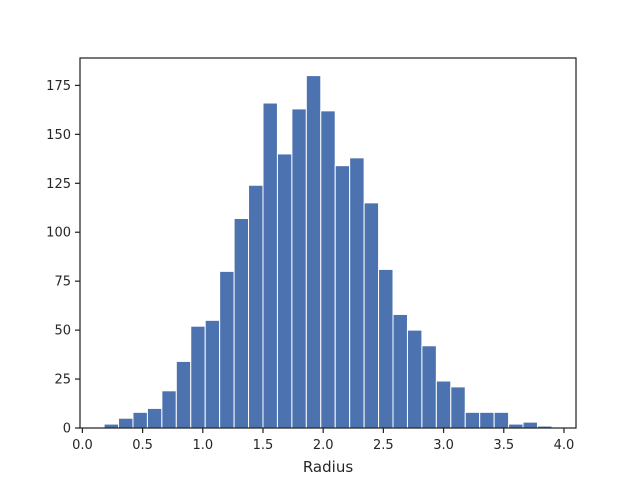 Image resolution: width=640 pixels, height=480 pixels. What do you see at coordinates (564, 445) in the screenshot?
I see `x-tick-label: 4.0` at bounding box center [564, 445].